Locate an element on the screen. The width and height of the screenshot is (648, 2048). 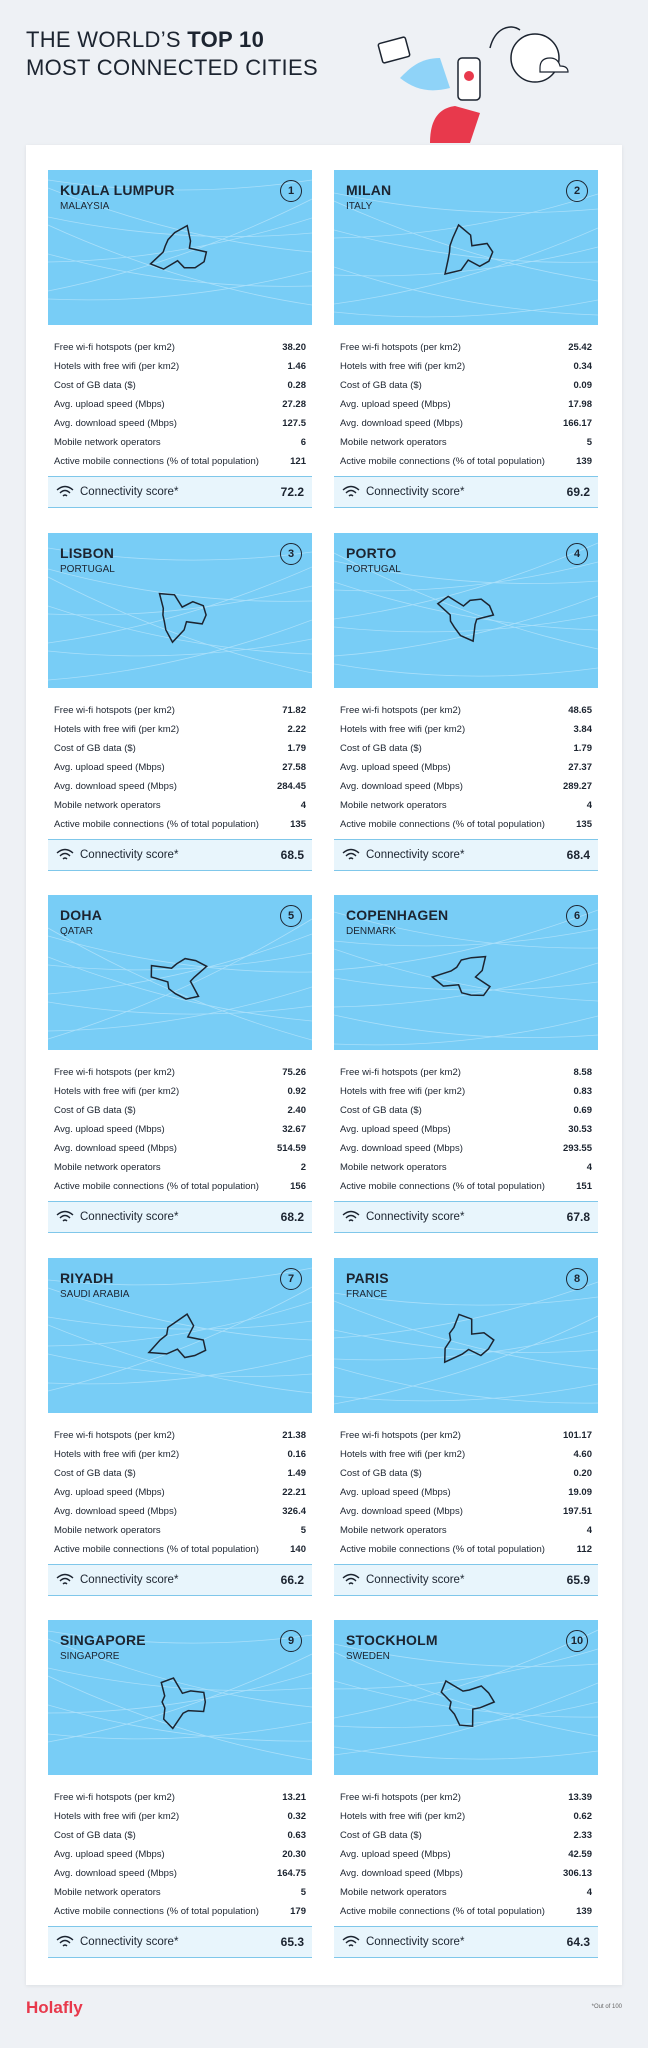
metric-row: Free wi-fi hotspots (per km2) 21.38 is located at coordinates (180, 1435).